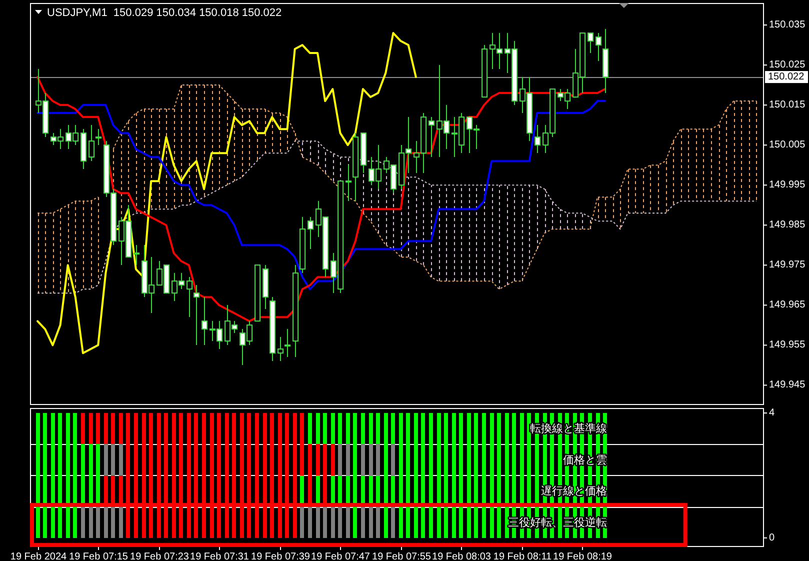 Image resolution: width=809 pixels, height=561 pixels. I want to click on x-tick-label: 19 Feb 07:55, so click(402, 556).